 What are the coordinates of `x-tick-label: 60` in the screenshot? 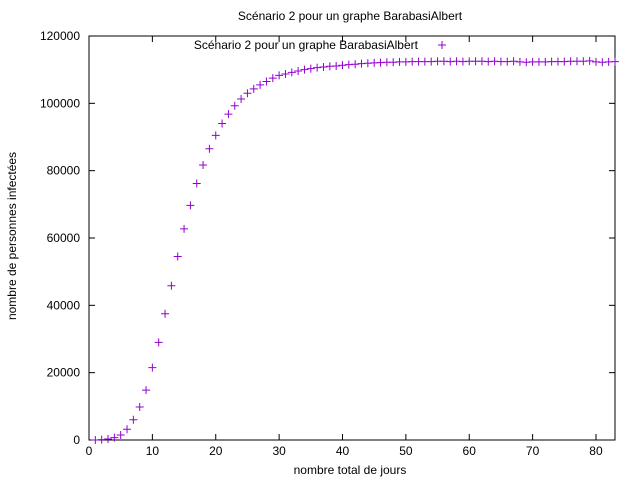 It's located at (470, 451).